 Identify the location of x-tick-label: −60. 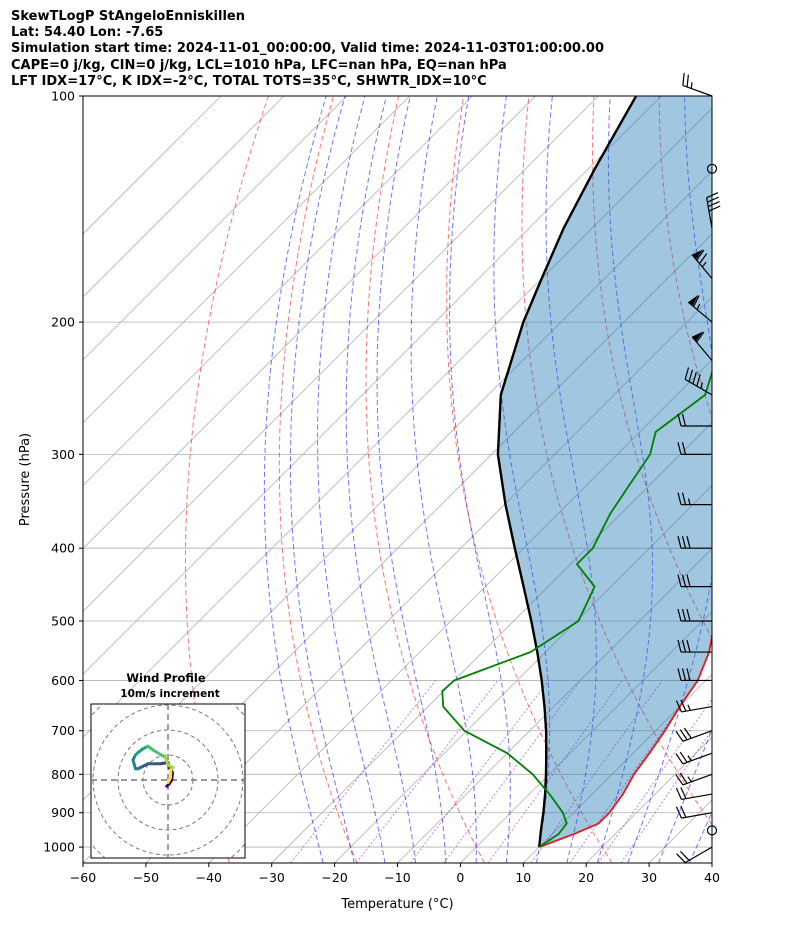
(83, 877).